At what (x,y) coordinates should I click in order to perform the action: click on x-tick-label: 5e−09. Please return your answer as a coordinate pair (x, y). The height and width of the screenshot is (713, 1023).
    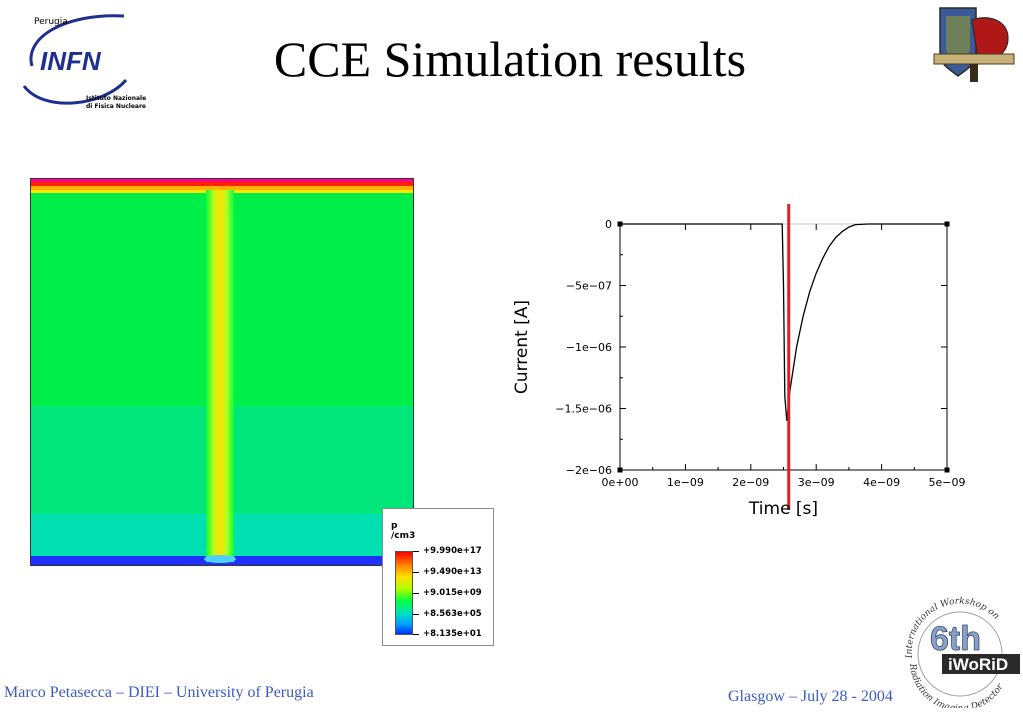
    Looking at the image, I should click on (947, 482).